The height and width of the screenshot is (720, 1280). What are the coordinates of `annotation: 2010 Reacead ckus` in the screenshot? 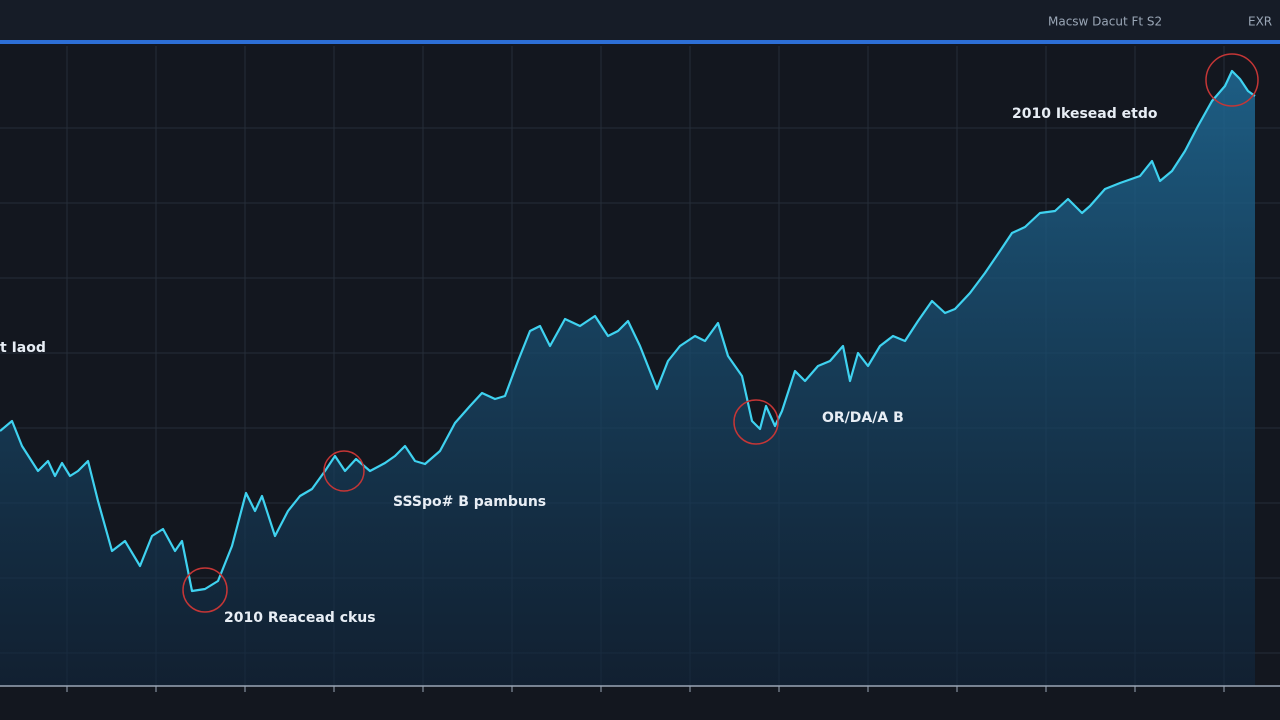 It's located at (300, 618).